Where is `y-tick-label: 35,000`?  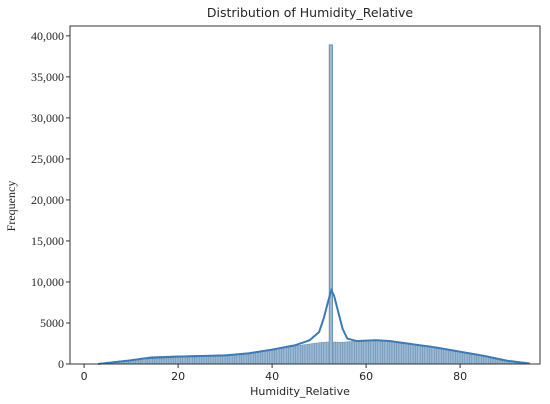
y-tick-label: 35,000 is located at coordinates (47, 77).